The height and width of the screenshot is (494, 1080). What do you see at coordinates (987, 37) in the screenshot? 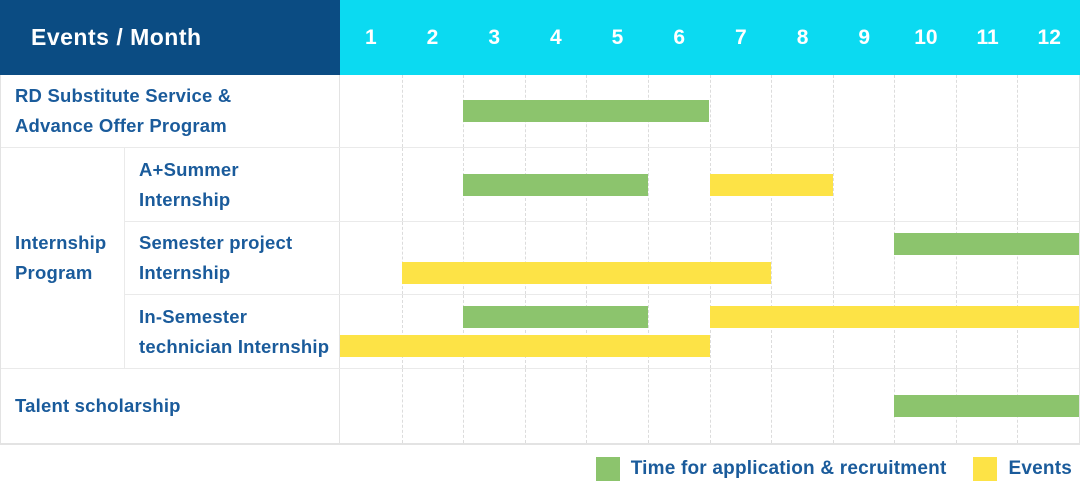
I see `month-header-11: 11` at bounding box center [987, 37].